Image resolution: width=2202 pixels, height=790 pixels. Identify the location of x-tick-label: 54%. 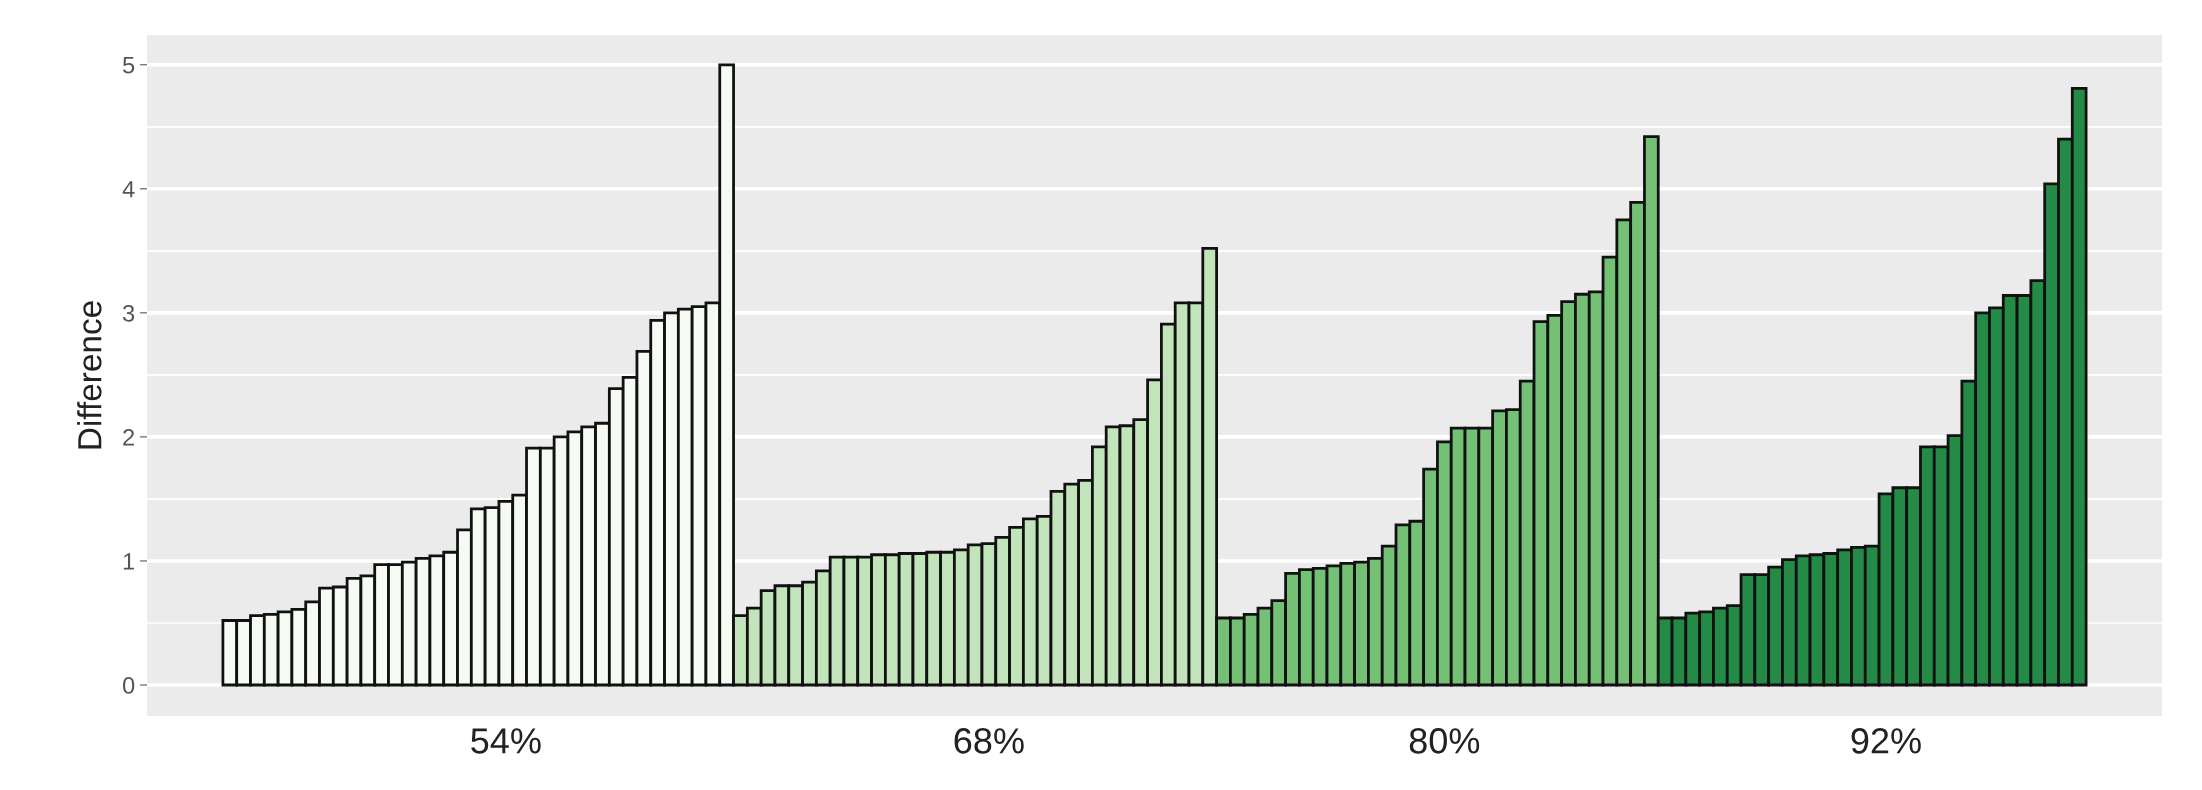
(506, 741).